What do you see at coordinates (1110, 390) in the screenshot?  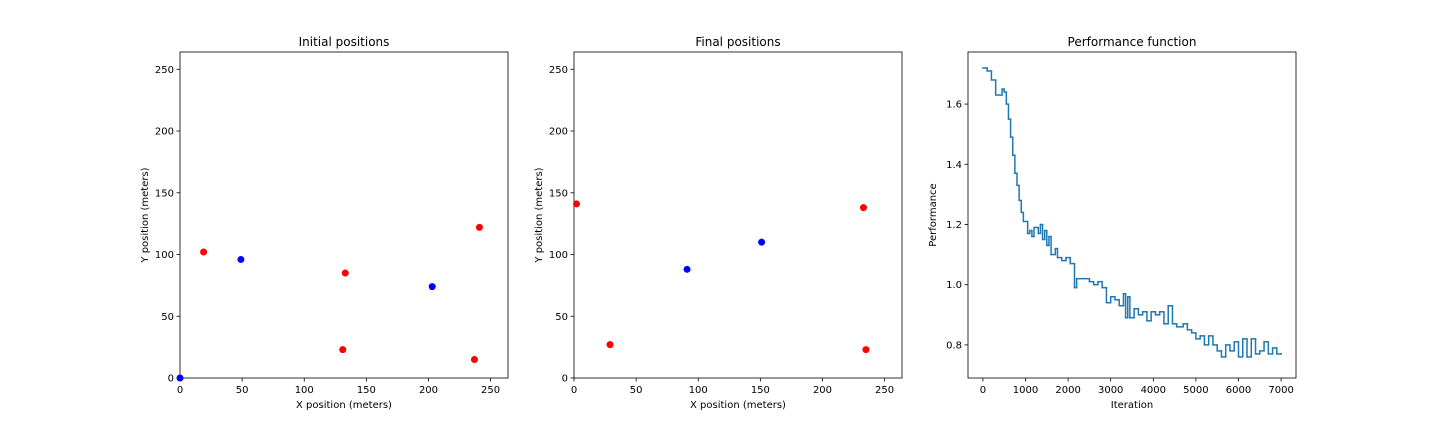 I see `x-tick-label: 3000` at bounding box center [1110, 390].